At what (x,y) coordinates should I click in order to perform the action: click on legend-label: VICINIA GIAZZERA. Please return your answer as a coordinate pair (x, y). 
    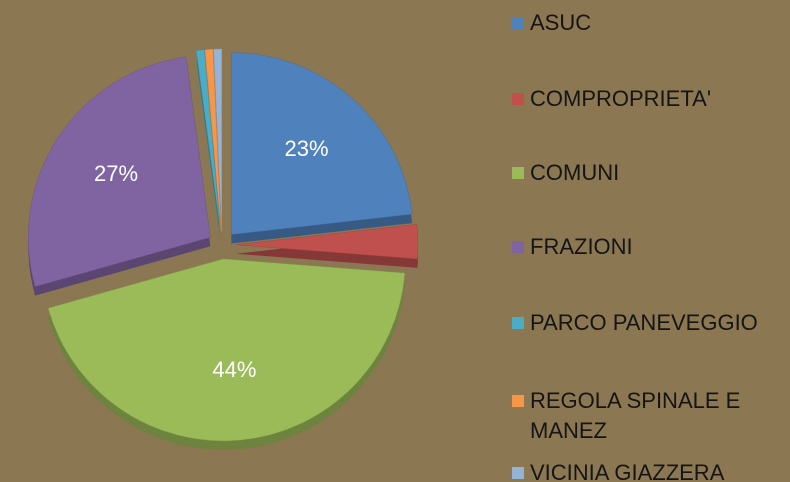
    Looking at the image, I should click on (627, 471).